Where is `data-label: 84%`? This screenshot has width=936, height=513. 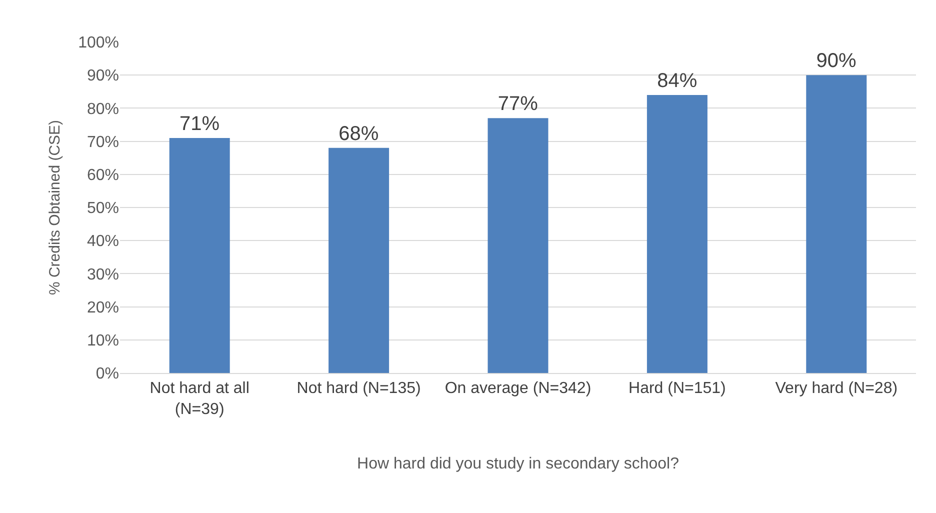 data-label: 84% is located at coordinates (677, 81).